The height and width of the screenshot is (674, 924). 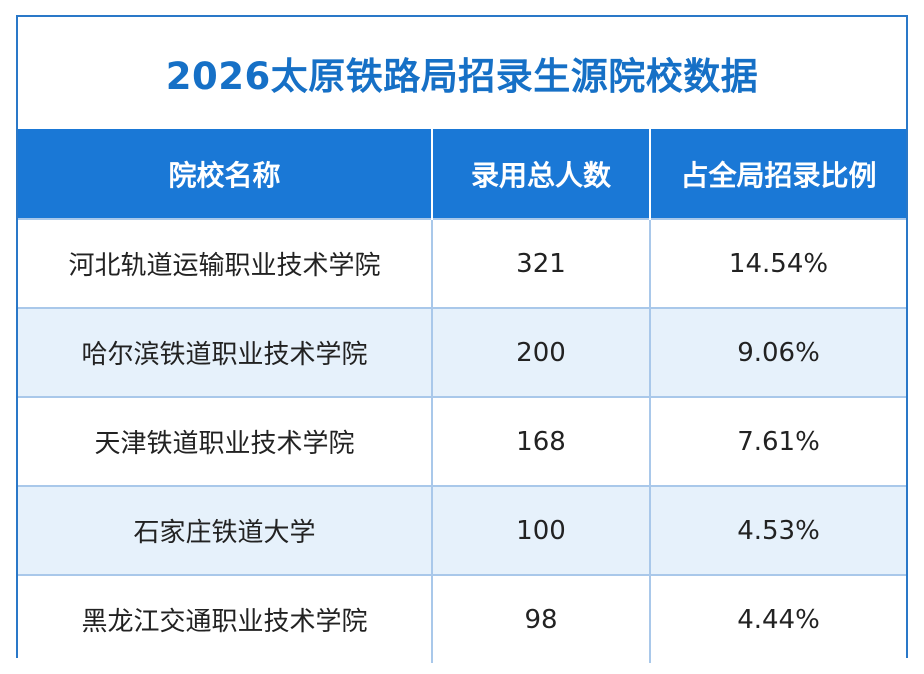 I want to click on header-row: 院校名称 录用总人数 占全局招录比例, so click(x=462, y=174).